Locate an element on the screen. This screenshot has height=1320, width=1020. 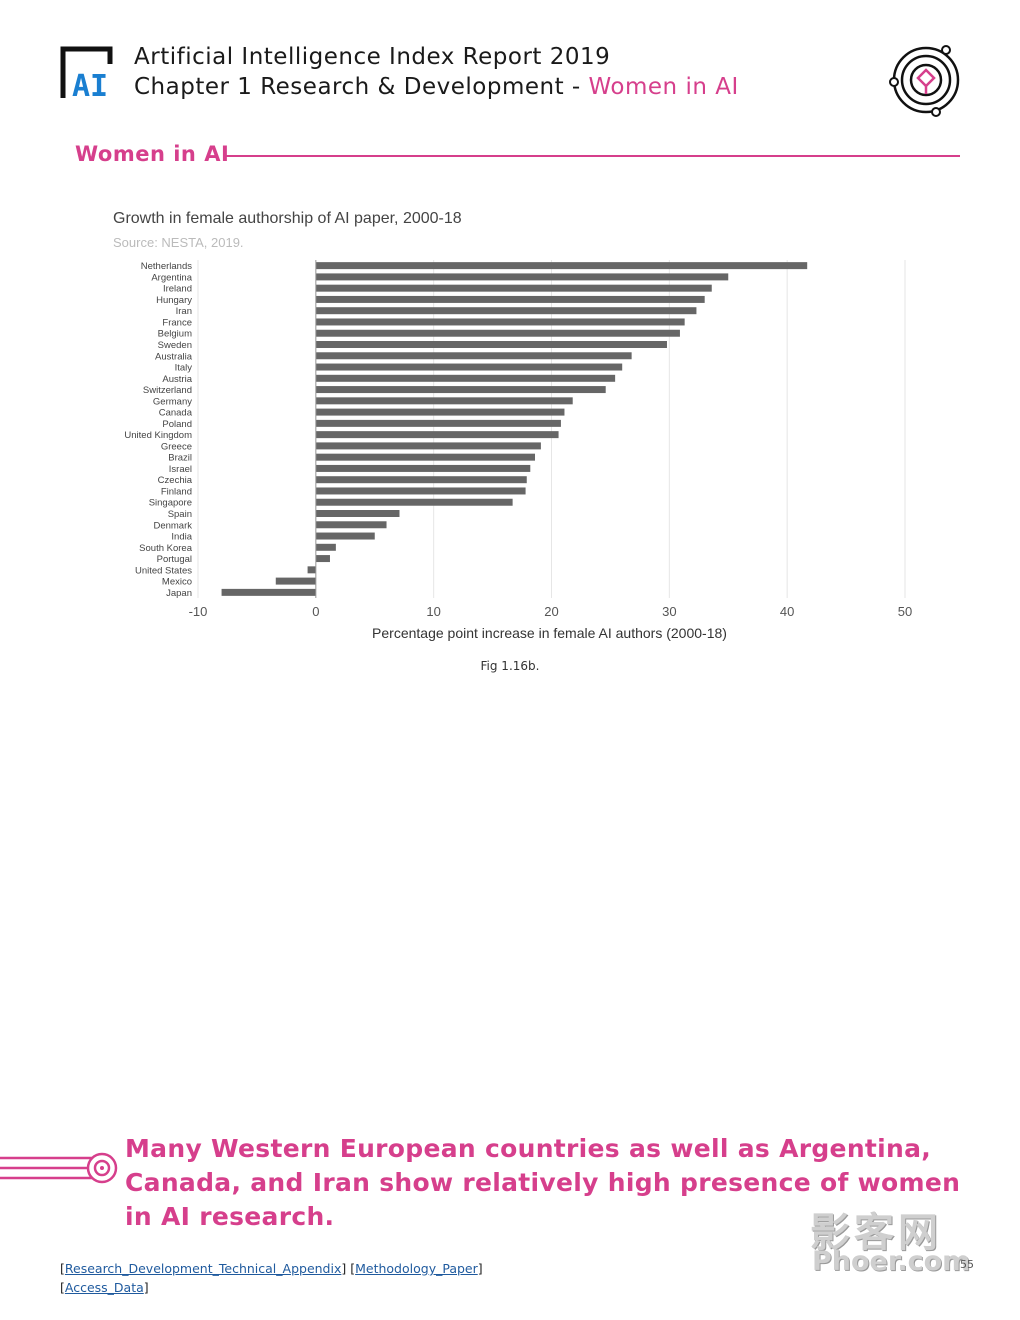
appendix-link: Research_Development_Technical_Appendix is located at coordinates (203, 1268).